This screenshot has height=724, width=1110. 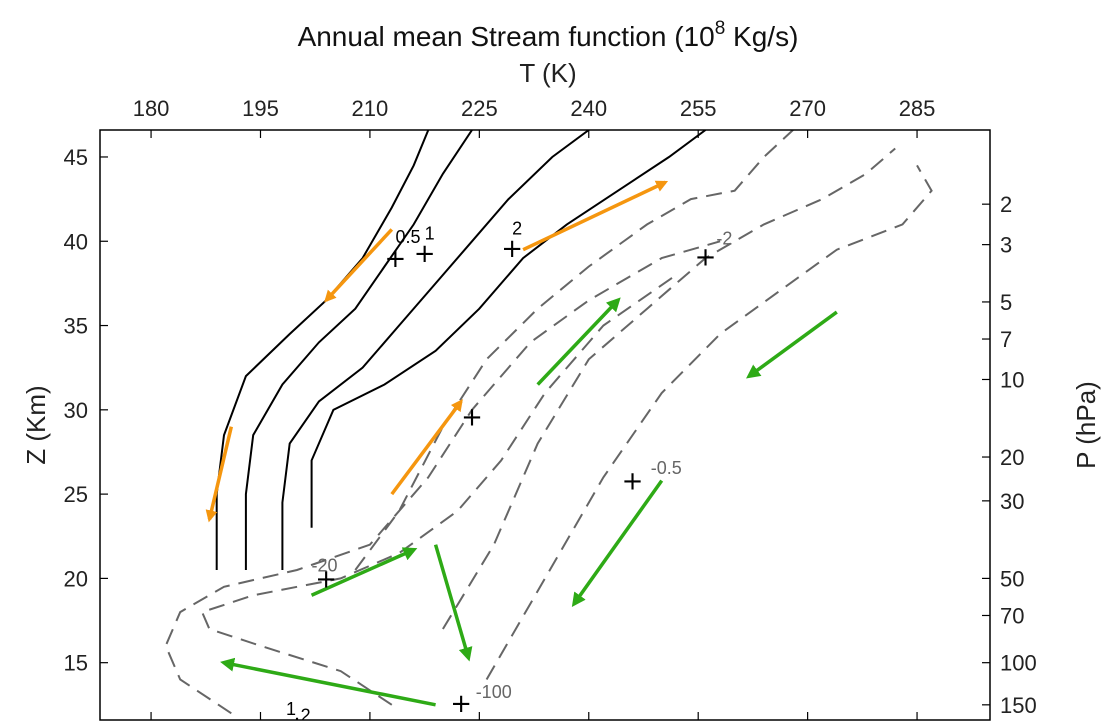 What do you see at coordinates (1006, 339) in the screenshot?
I see `y-right-tick-label: 7` at bounding box center [1006, 339].